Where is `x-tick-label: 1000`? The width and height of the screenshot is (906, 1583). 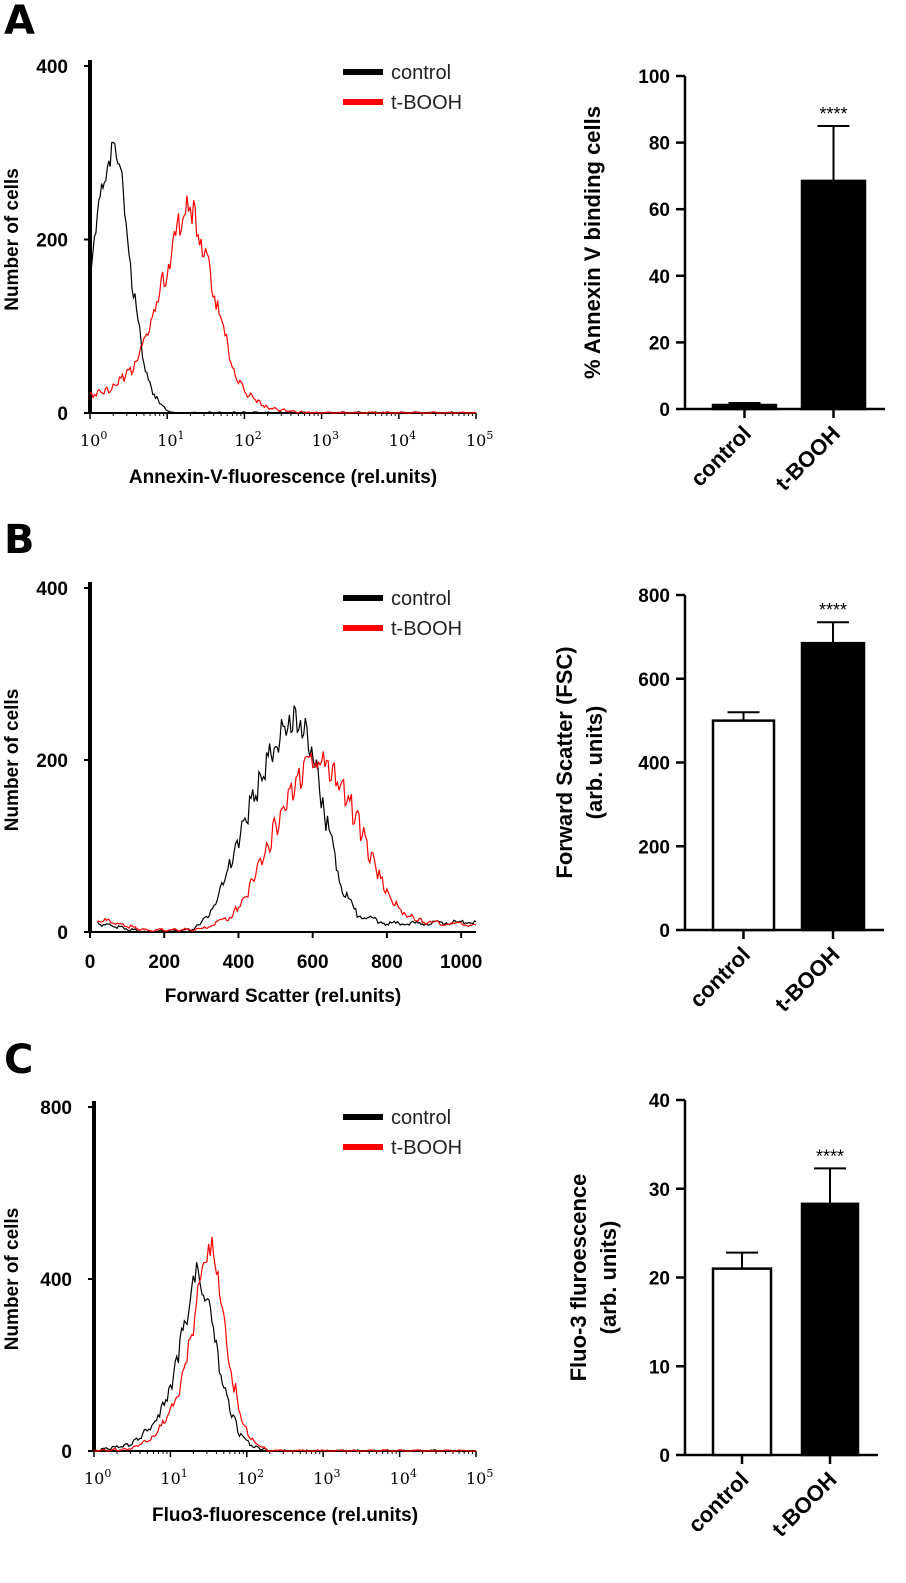 x-tick-label: 1000 is located at coordinates (461, 962).